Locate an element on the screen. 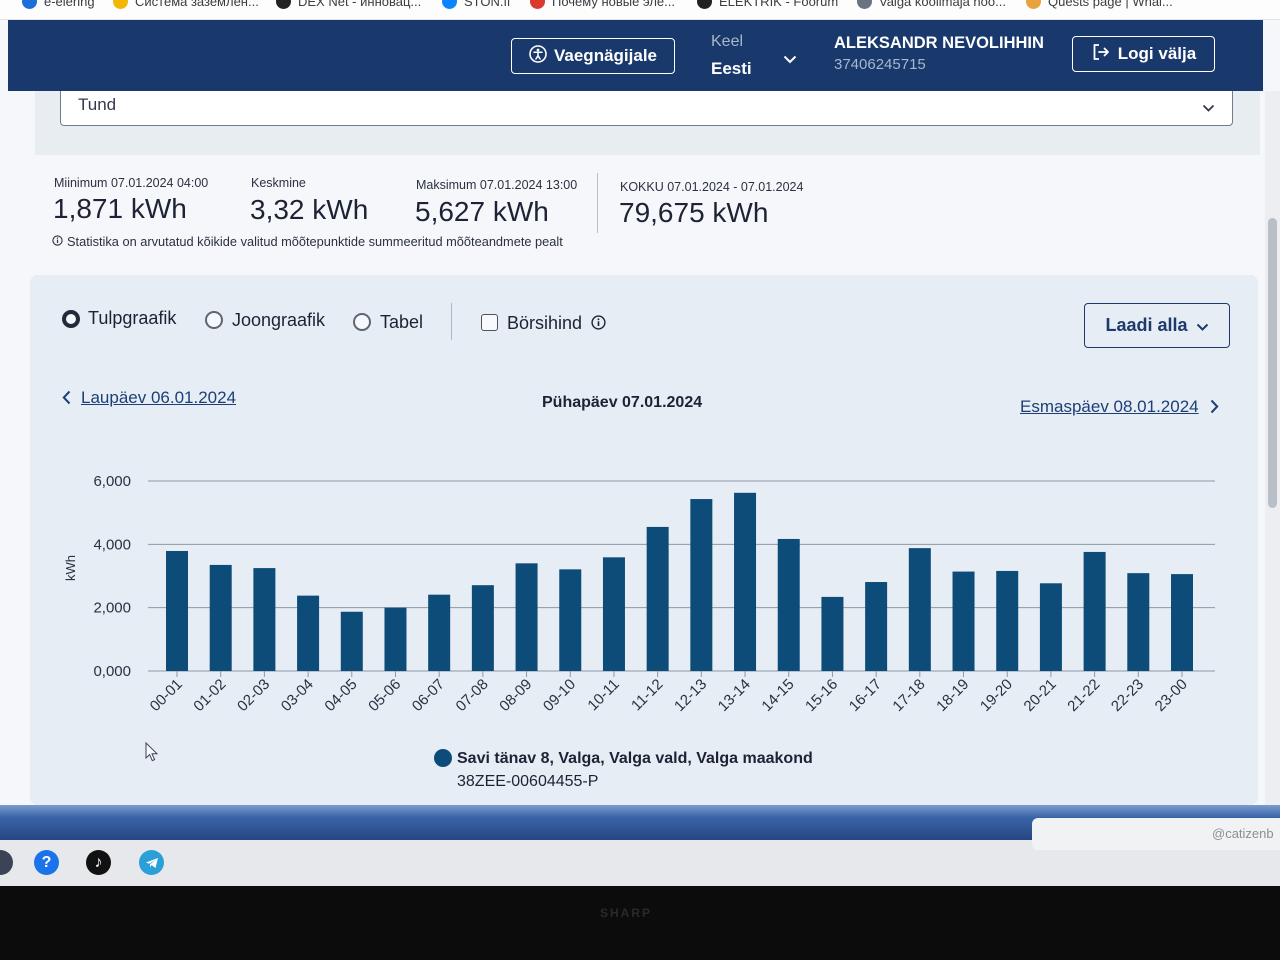 Image resolution: width=1280 pixels, height=960 pixels. radio-line-chart is located at coordinates (214, 320).